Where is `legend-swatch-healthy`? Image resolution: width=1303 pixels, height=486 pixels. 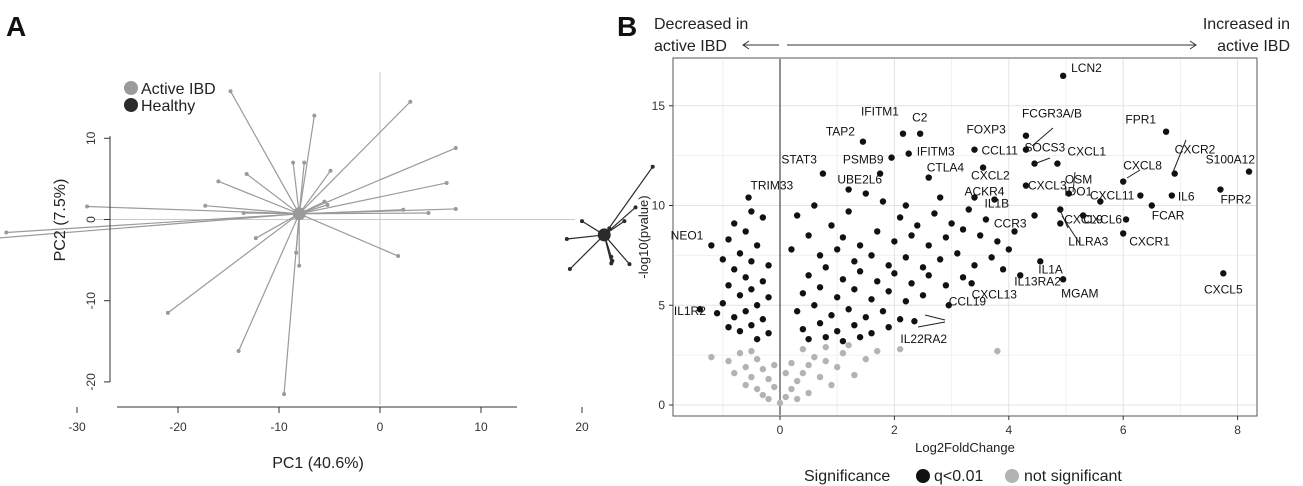
legend-swatch-healthy is located at coordinates (131, 105).